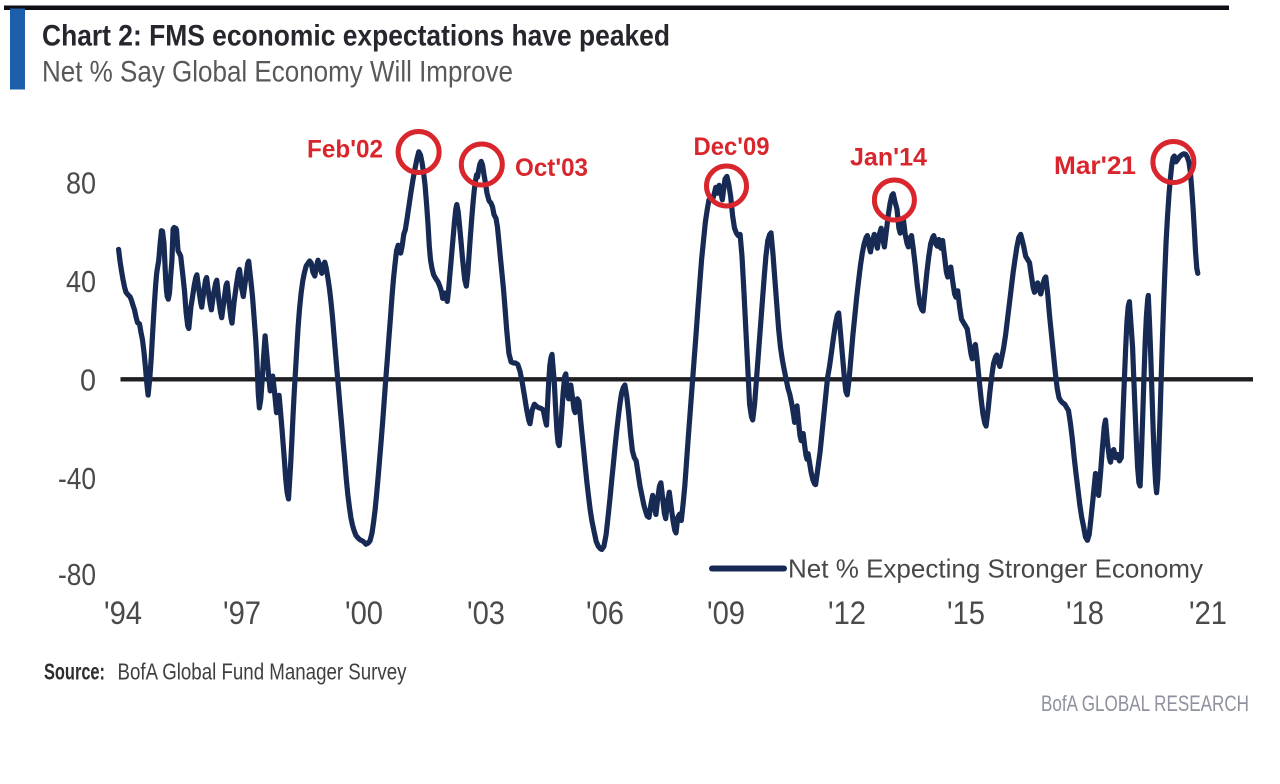 This screenshot has width=1280, height=784. I want to click on svg-text: '00, so click(364, 613).